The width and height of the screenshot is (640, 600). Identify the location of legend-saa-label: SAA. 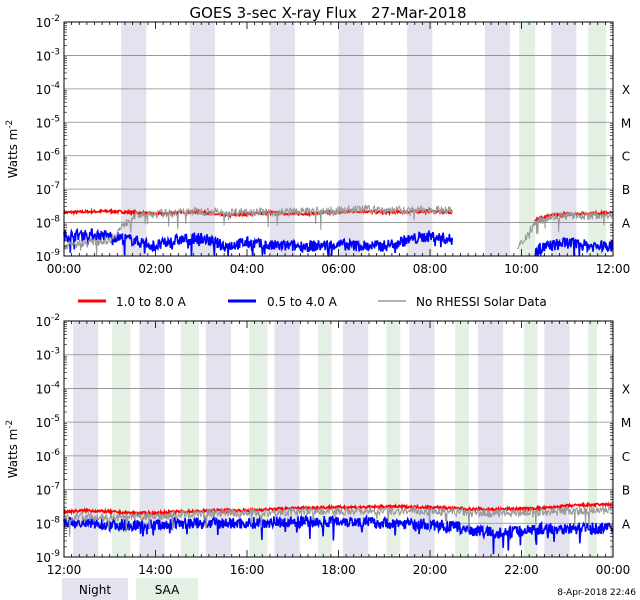
(167, 590).